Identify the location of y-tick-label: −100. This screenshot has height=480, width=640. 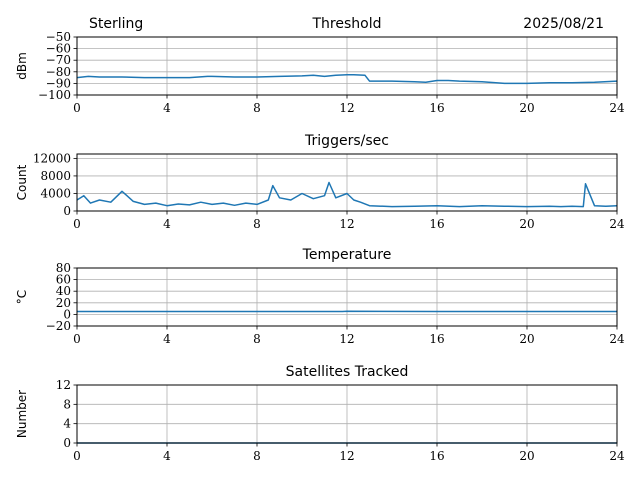
(54, 95).